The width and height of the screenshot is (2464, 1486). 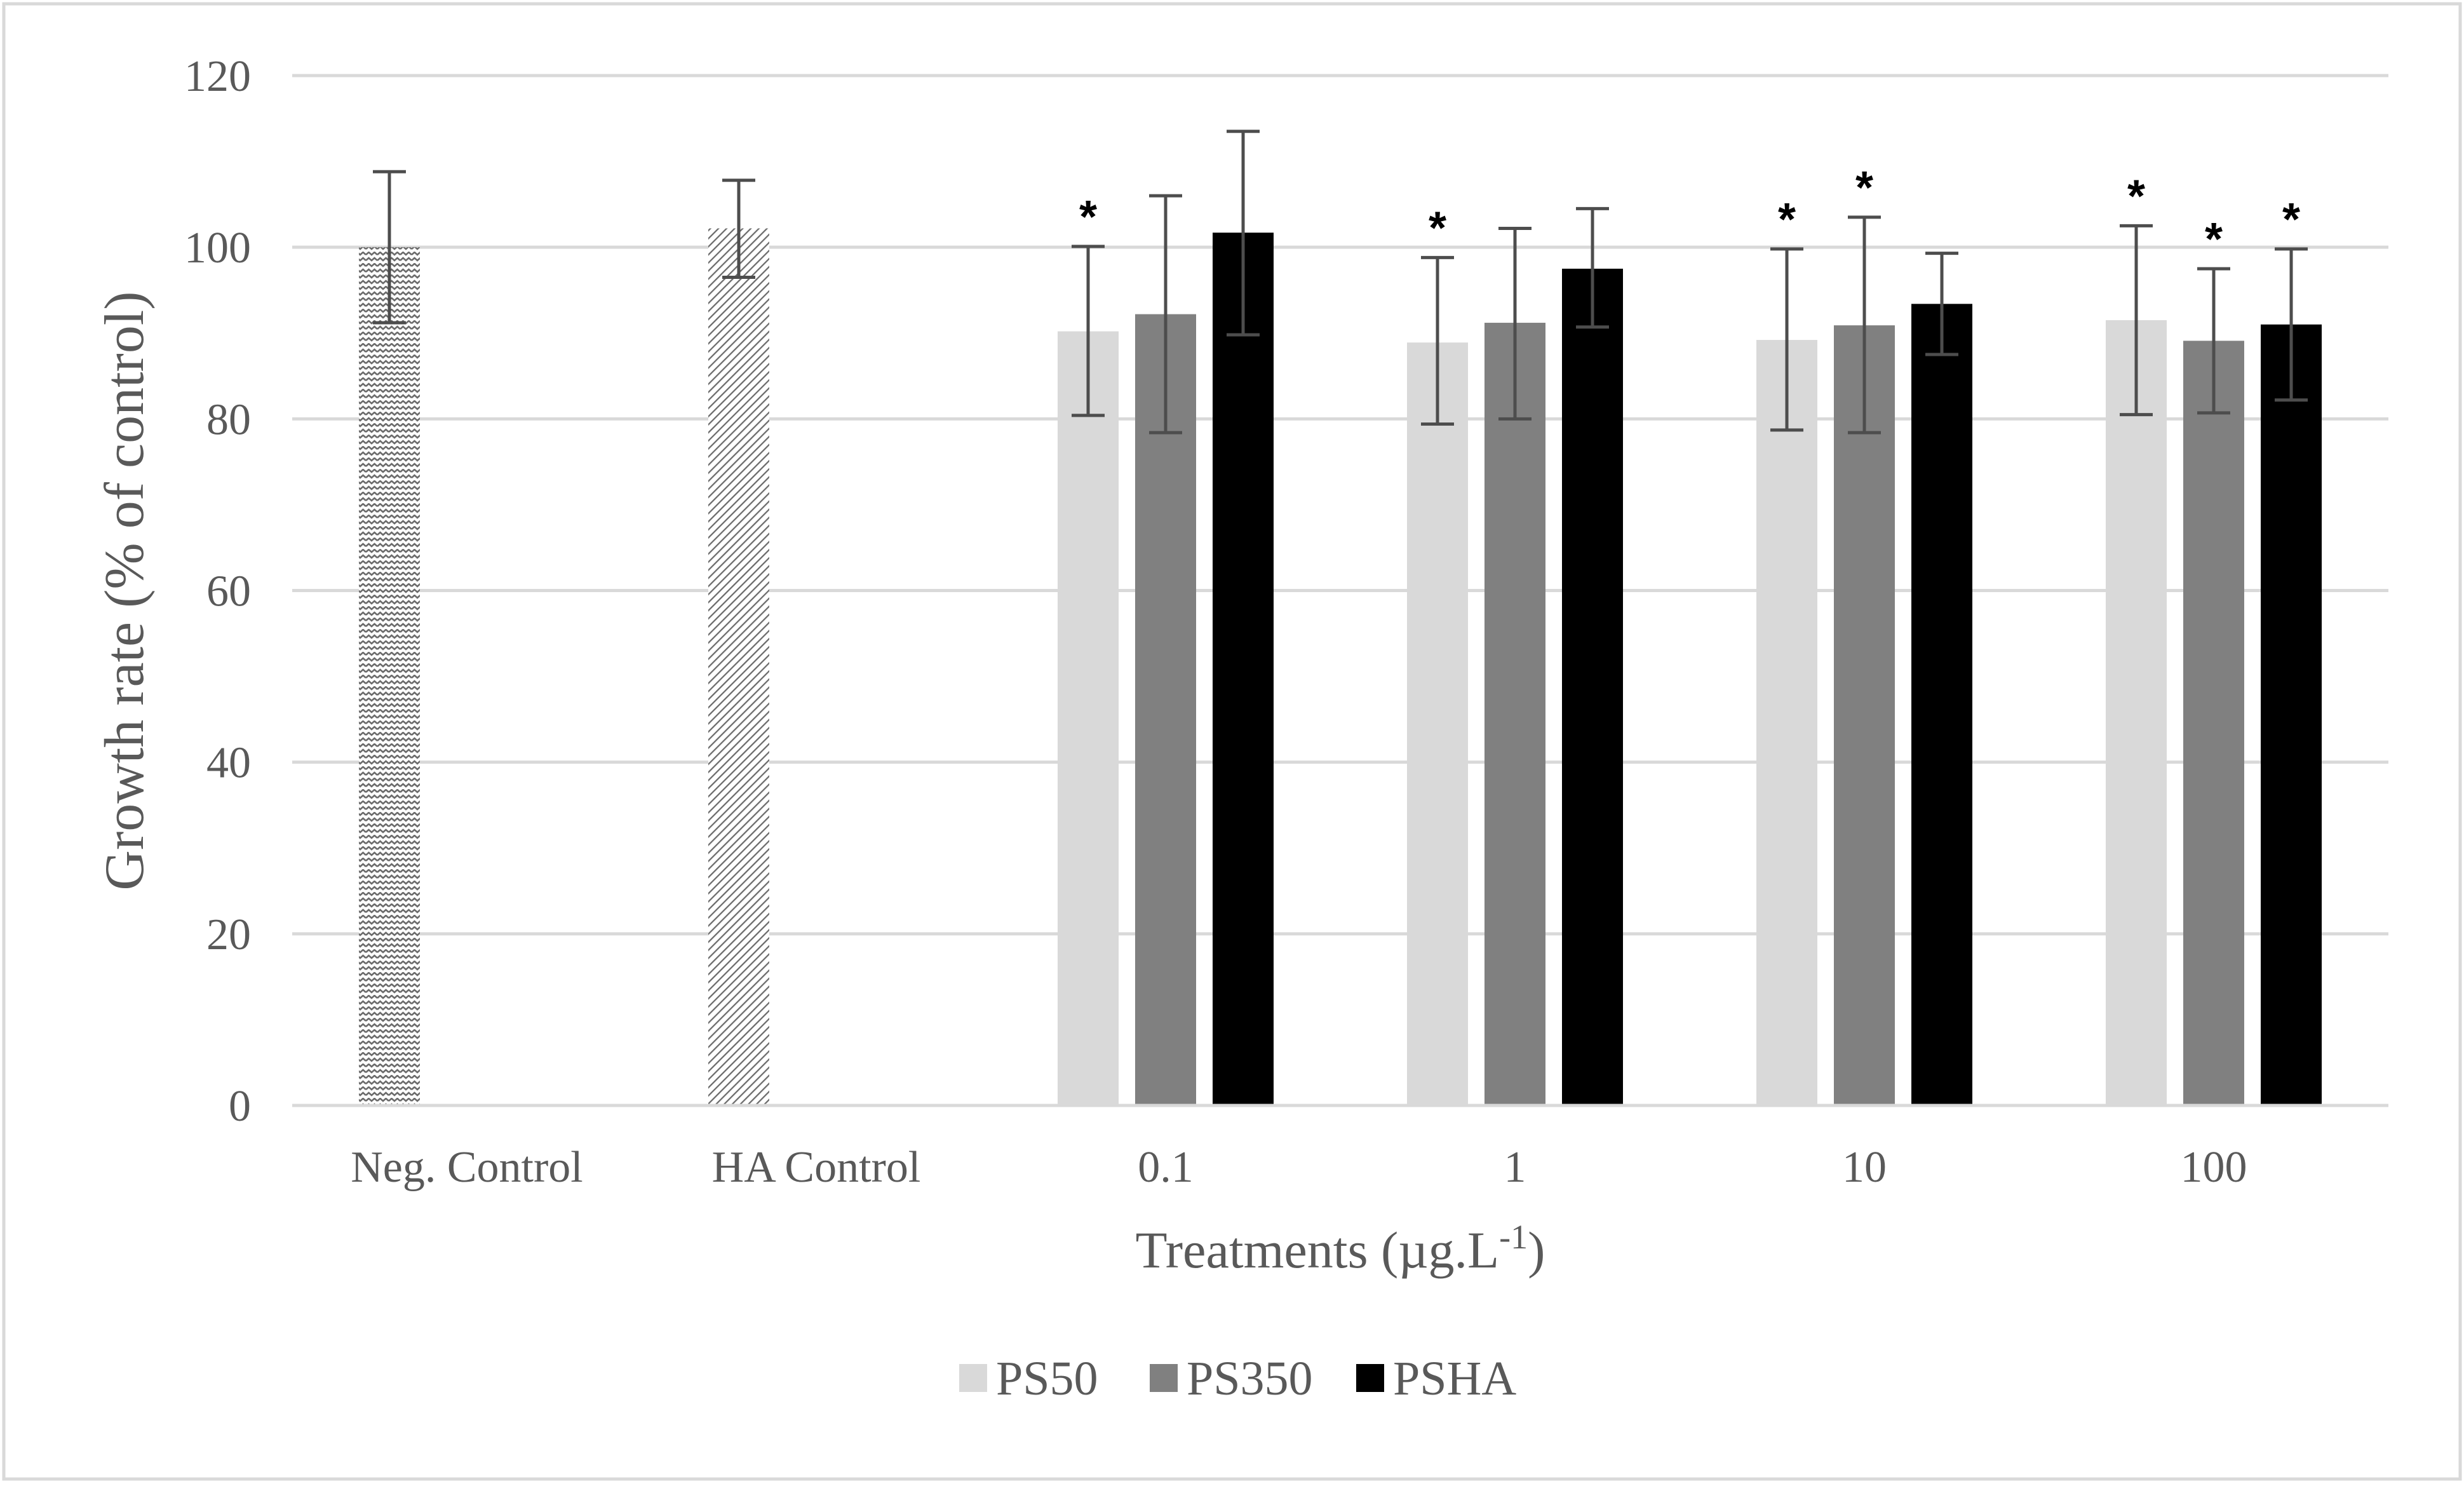 I want to click on legend-item-psha: PSHA, so click(x=1436, y=1378).